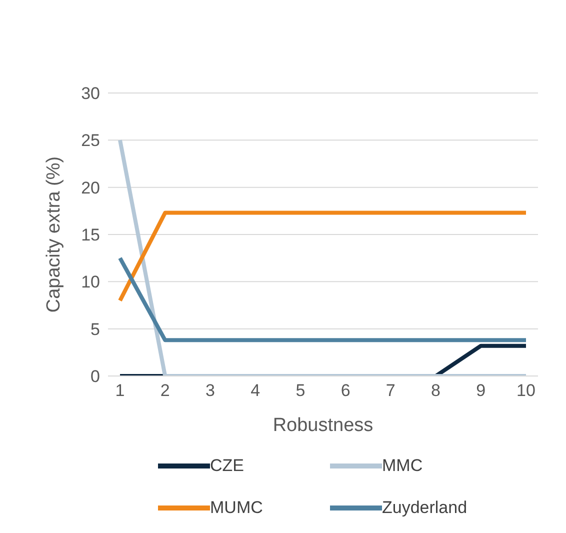  Describe the element at coordinates (90, 94) in the screenshot. I see `y-tick-label: 30` at that location.